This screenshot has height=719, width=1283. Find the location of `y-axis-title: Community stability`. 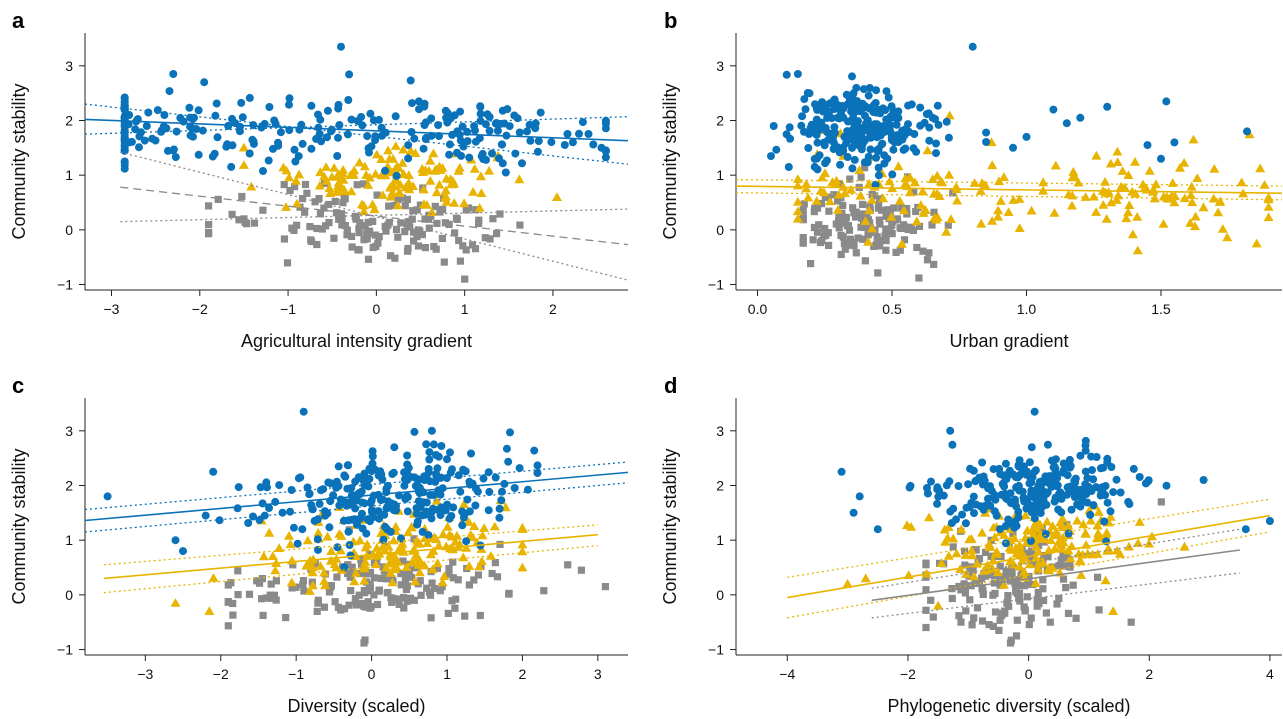

y-axis-title: Community stability is located at coordinates (19, 161).